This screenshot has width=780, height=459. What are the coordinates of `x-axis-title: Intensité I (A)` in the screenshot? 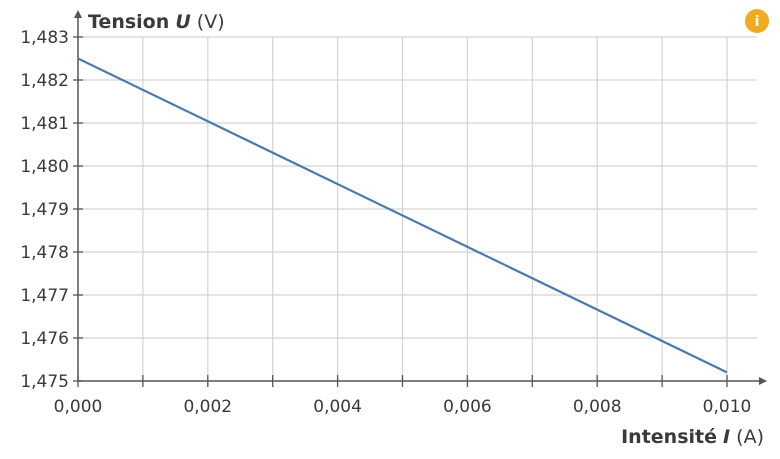 It's located at (692, 437).